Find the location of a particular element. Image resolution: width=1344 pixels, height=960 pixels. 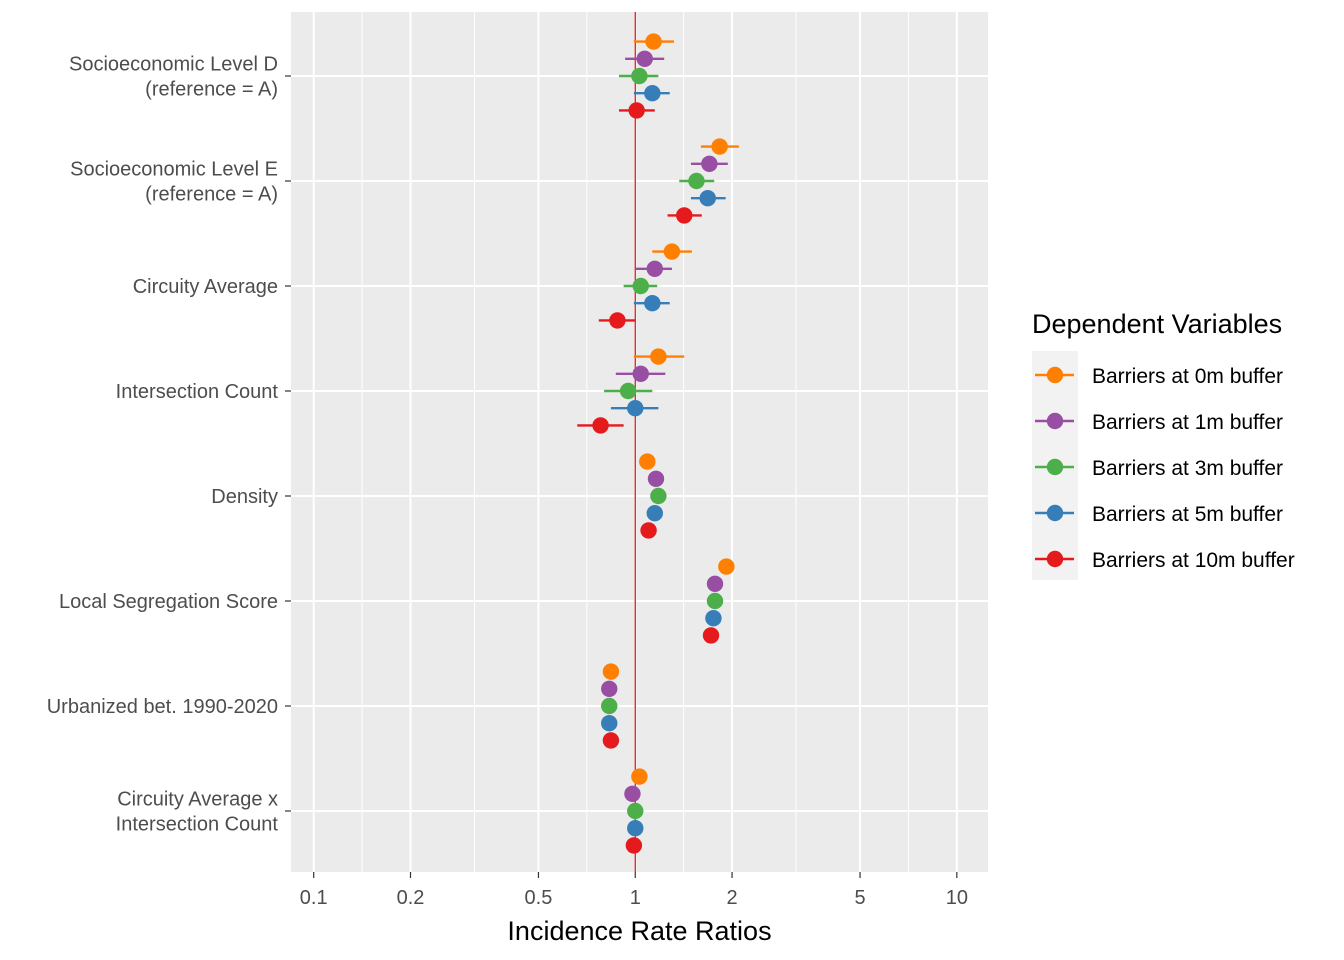

y-tick-label: Socioeconomic Level D (reference = A) is located at coordinates (173, 77).